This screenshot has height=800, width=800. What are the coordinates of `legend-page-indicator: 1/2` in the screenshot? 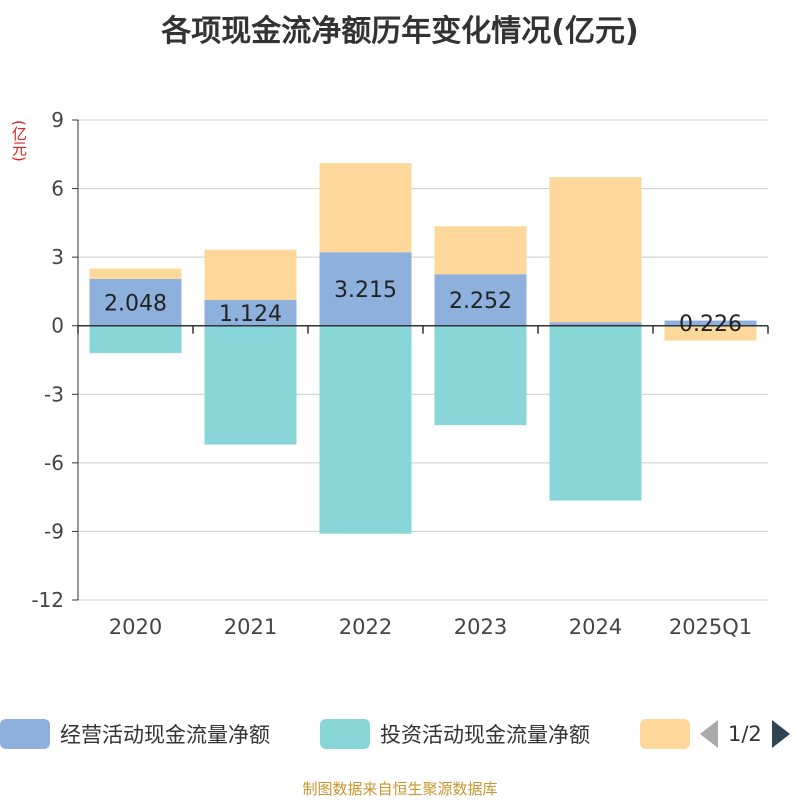 It's located at (745, 734).